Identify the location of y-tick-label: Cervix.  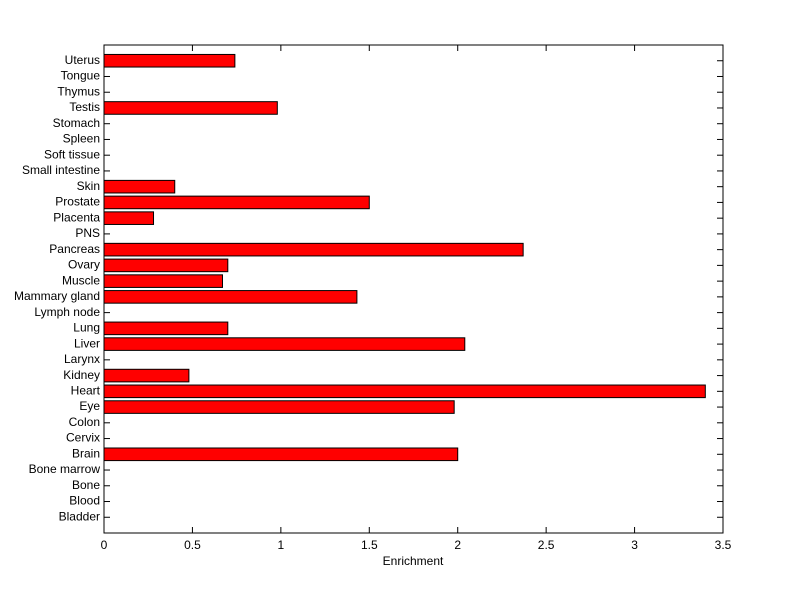
(83, 438).